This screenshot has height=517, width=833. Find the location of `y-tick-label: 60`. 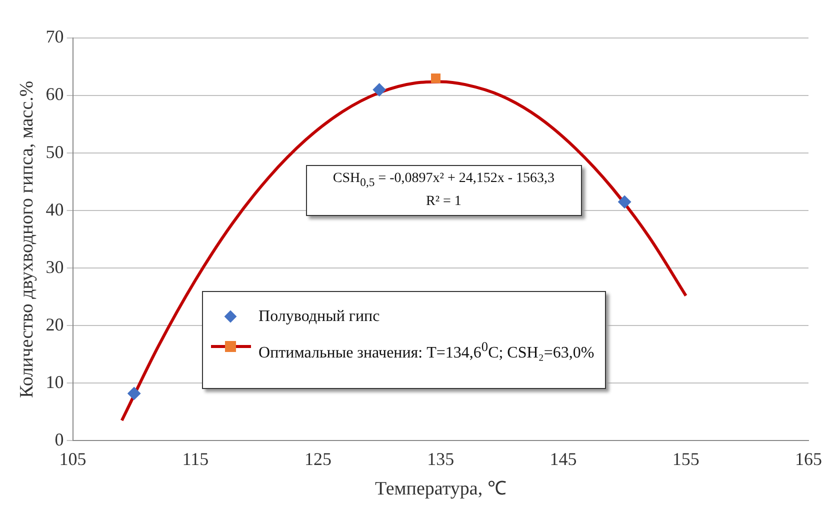

y-tick-label: 60 is located at coordinates (55, 94).